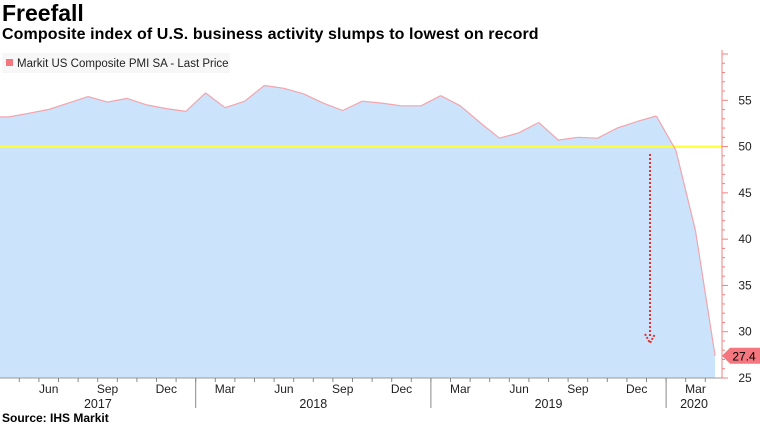 The height and width of the screenshot is (426, 760). I want to click on x-year-label-2017: 2017, so click(98, 403).